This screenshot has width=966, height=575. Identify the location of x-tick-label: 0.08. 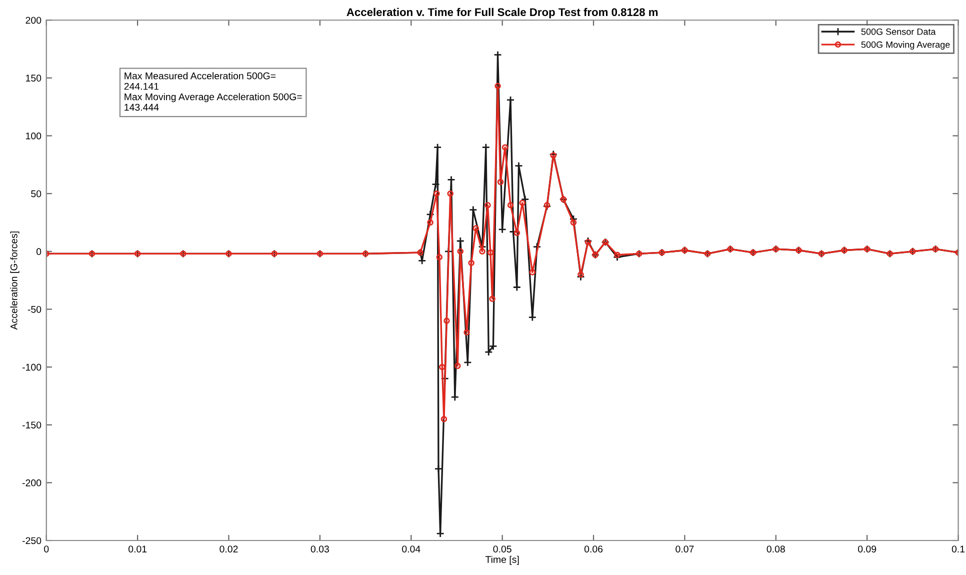
(775, 549).